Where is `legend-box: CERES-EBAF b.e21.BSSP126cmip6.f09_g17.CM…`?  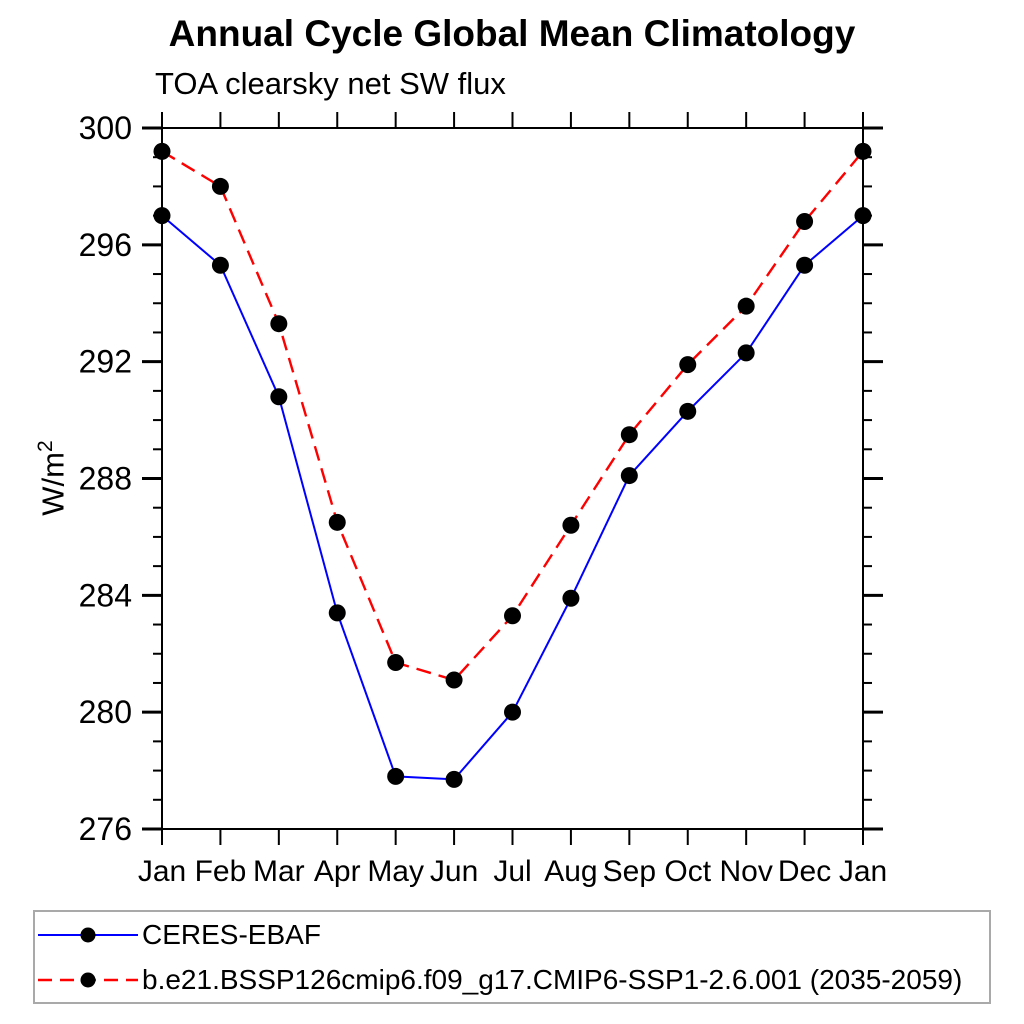
legend-box: CERES-EBAF b.e21.BSSP126cmip6.f09_g17.CM… is located at coordinates (512, 957).